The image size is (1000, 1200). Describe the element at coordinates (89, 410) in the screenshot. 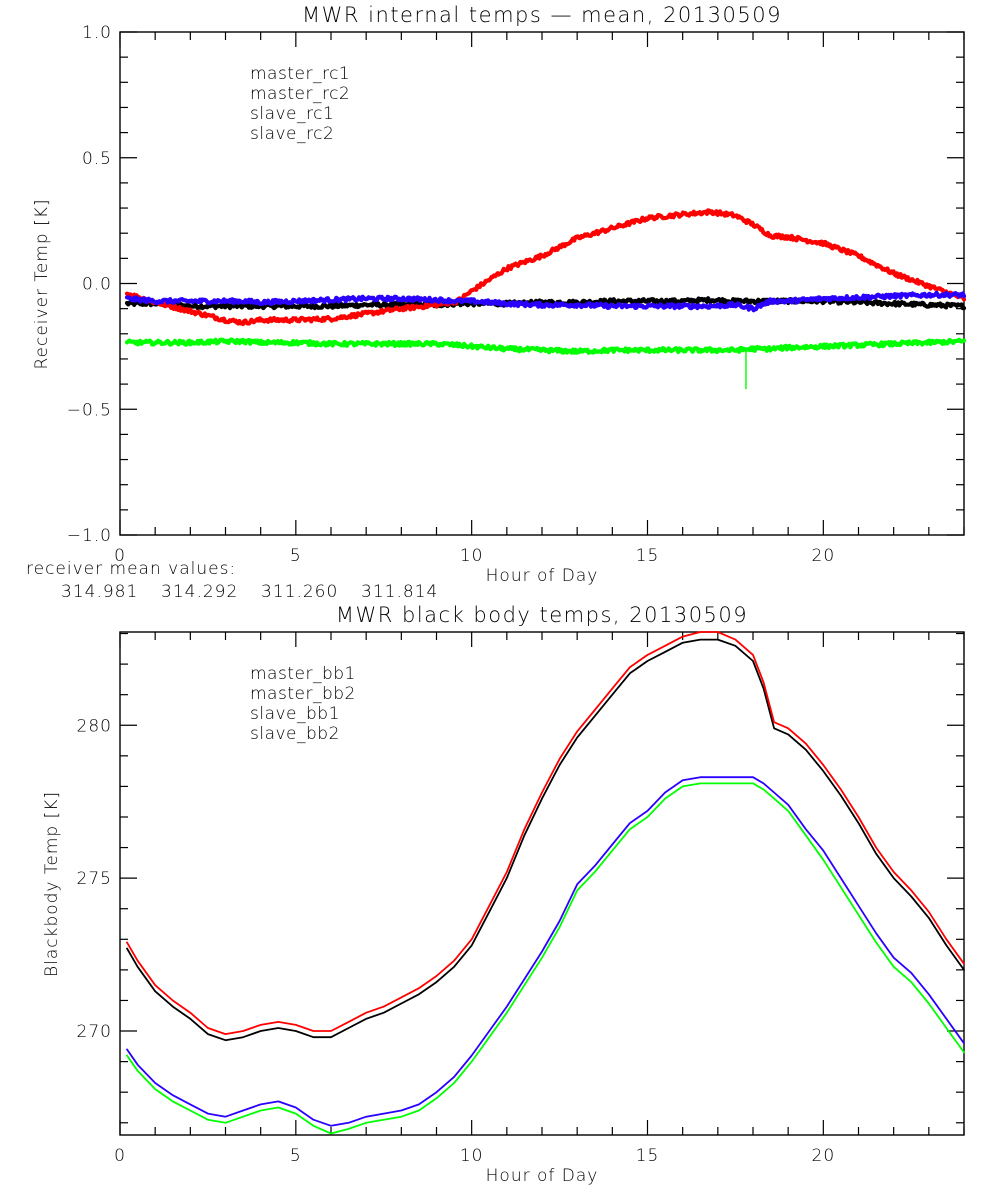

I see `y-tick-label: −0.5` at that location.